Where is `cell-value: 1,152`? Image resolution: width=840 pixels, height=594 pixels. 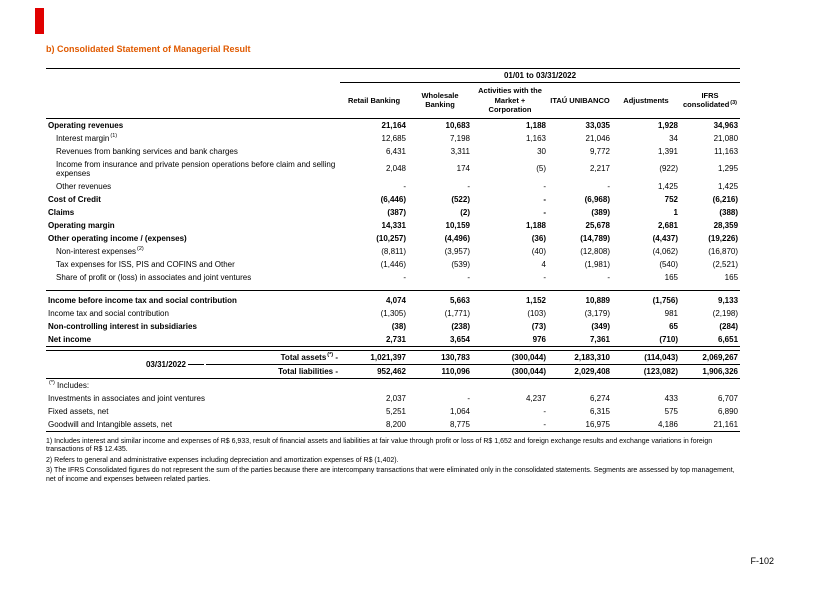
cell-value: 1,152 is located at coordinates (510, 298).